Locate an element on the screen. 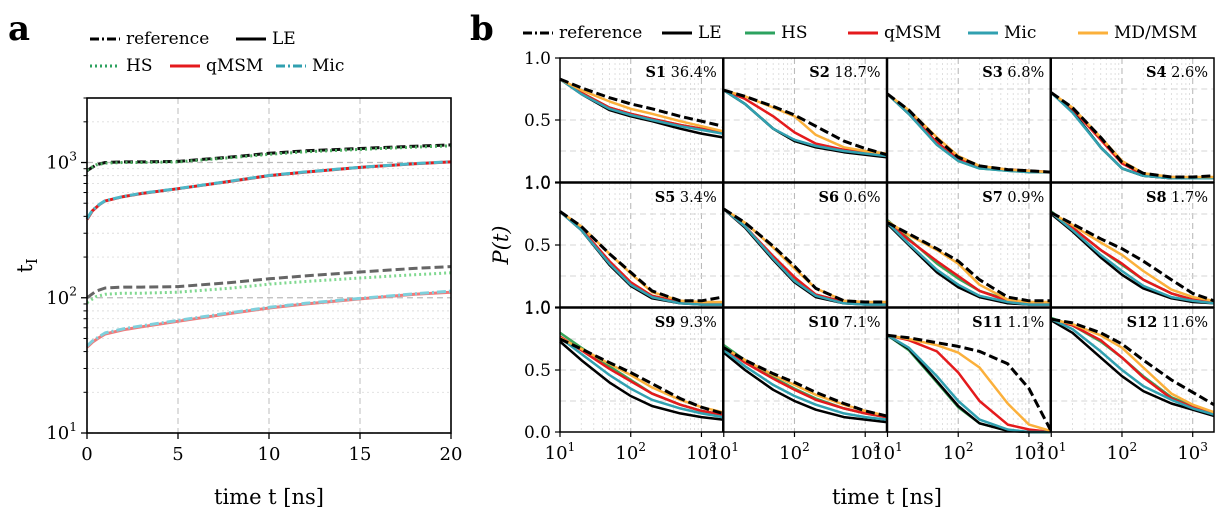 The width and height of the screenshot is (1215, 516). subplot-pct: 3.4% is located at coordinates (695, 198).